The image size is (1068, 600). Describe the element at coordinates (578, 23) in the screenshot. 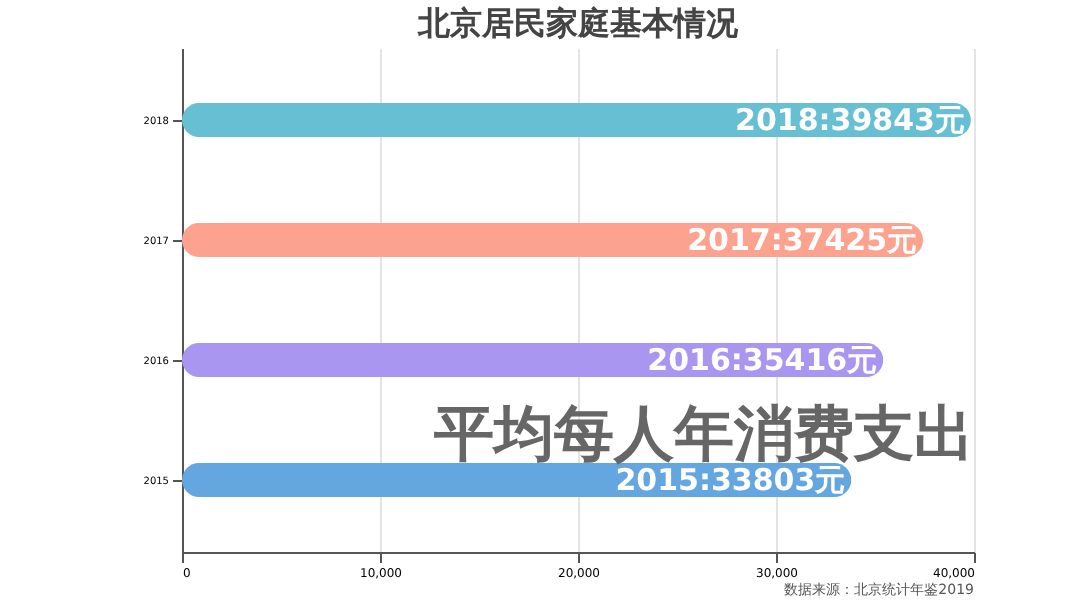

I see `chart-title: 北京居民家庭基本情况` at that location.